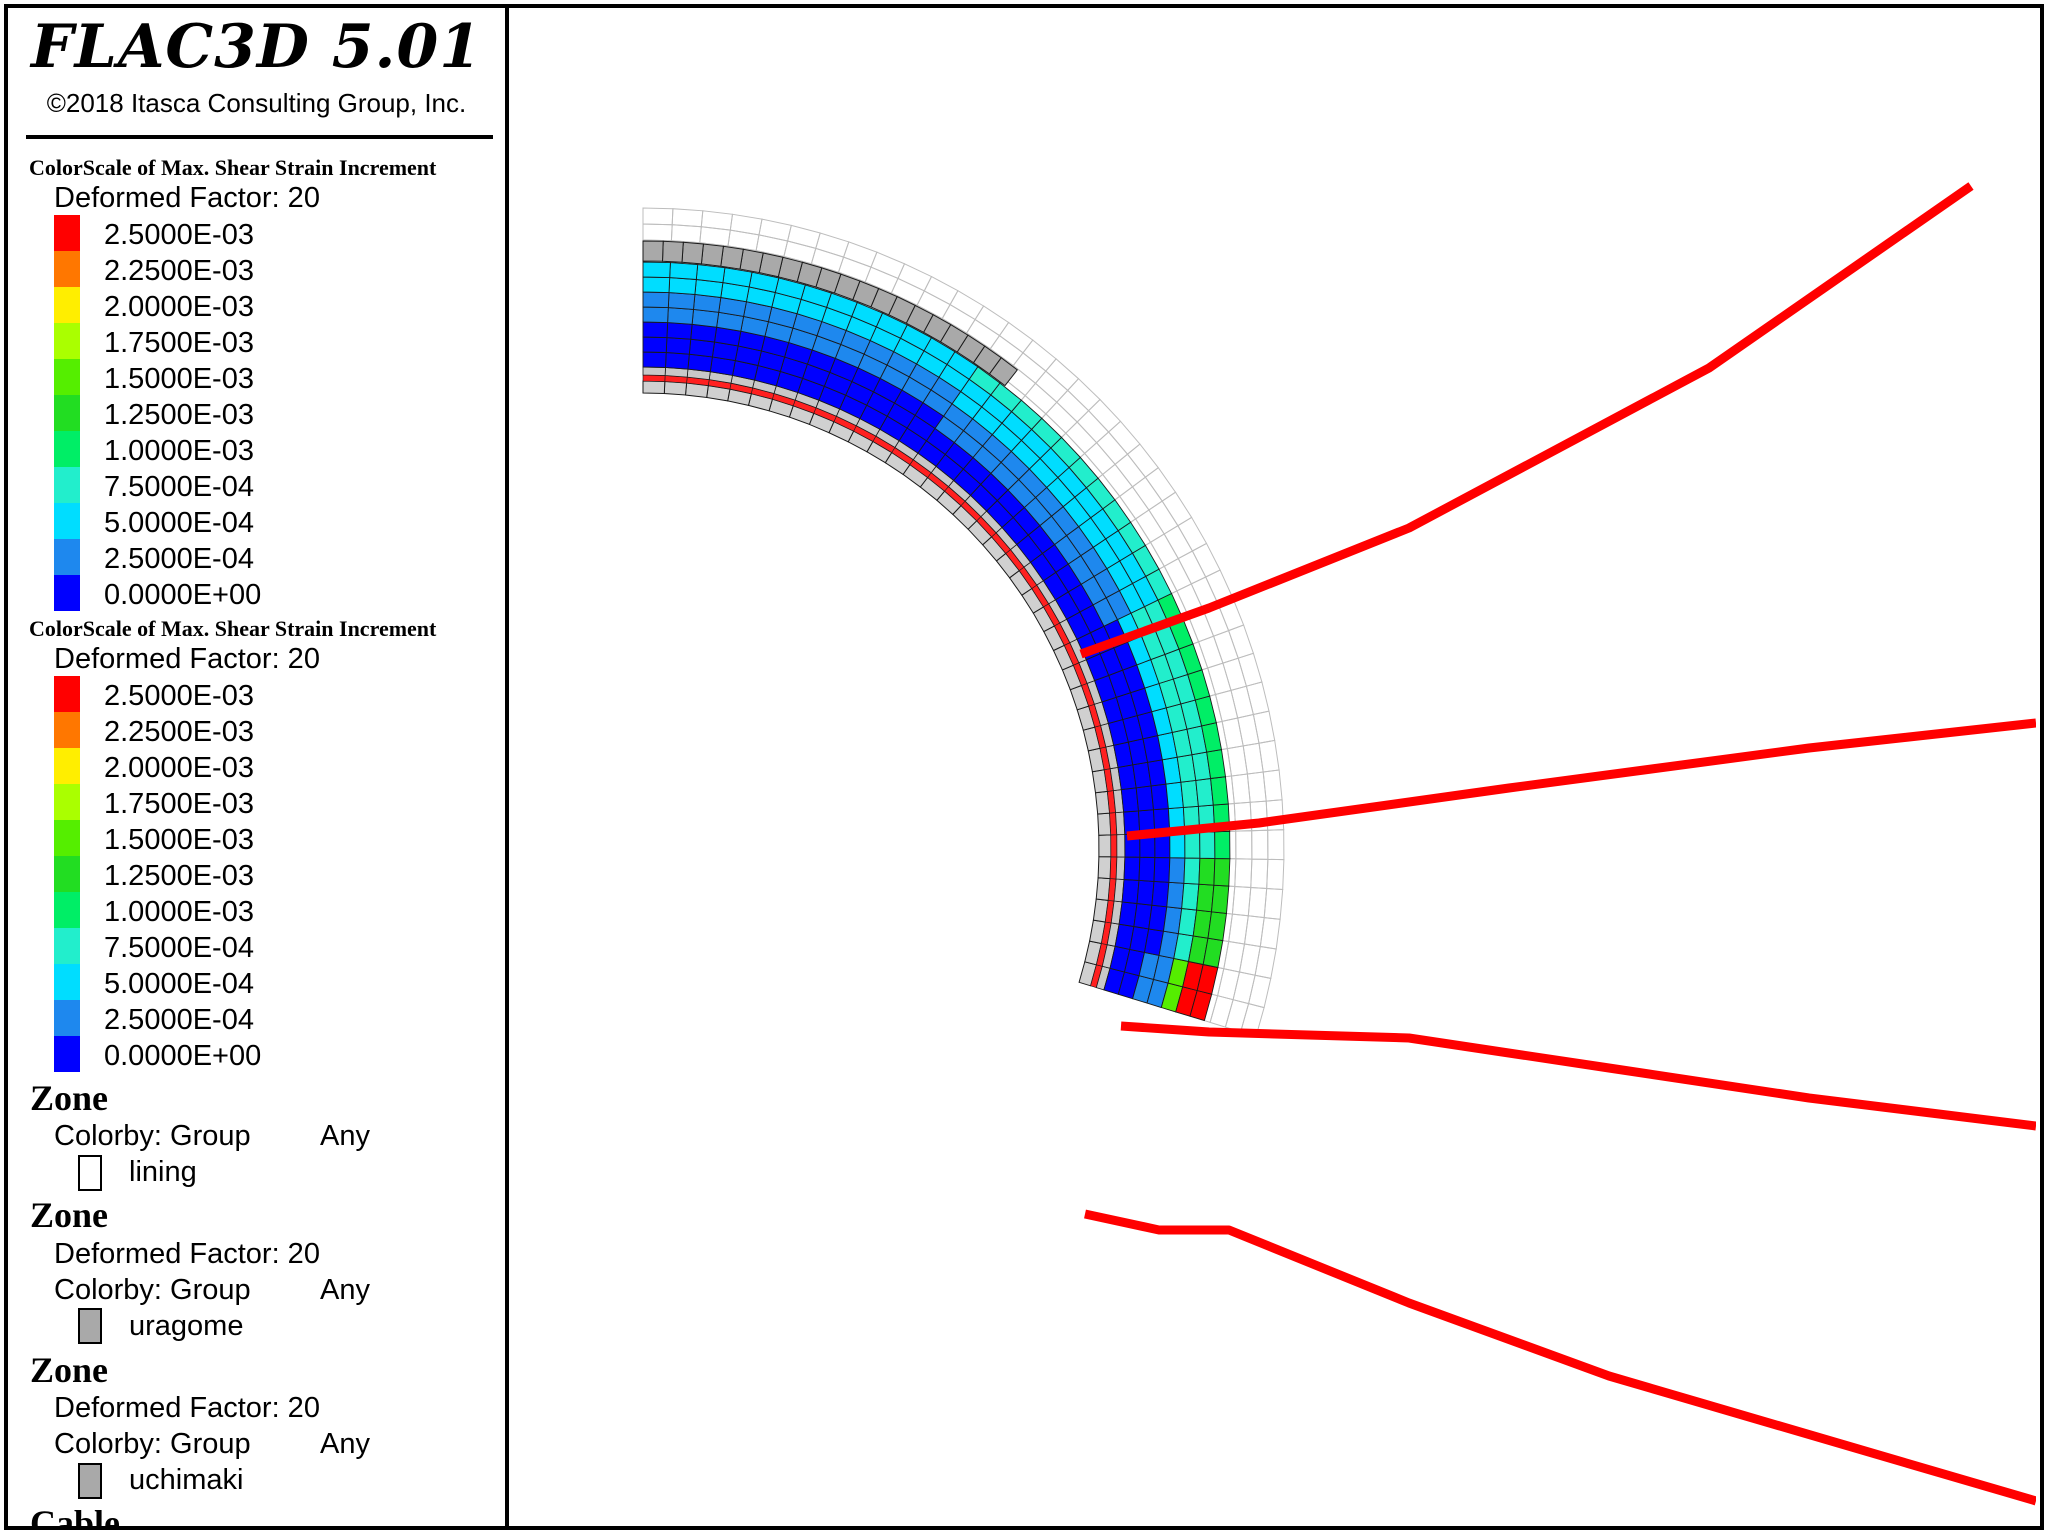  What do you see at coordinates (179, 307) in the screenshot?
I see `scale-tick-label: 2.0000E-03` at bounding box center [179, 307].